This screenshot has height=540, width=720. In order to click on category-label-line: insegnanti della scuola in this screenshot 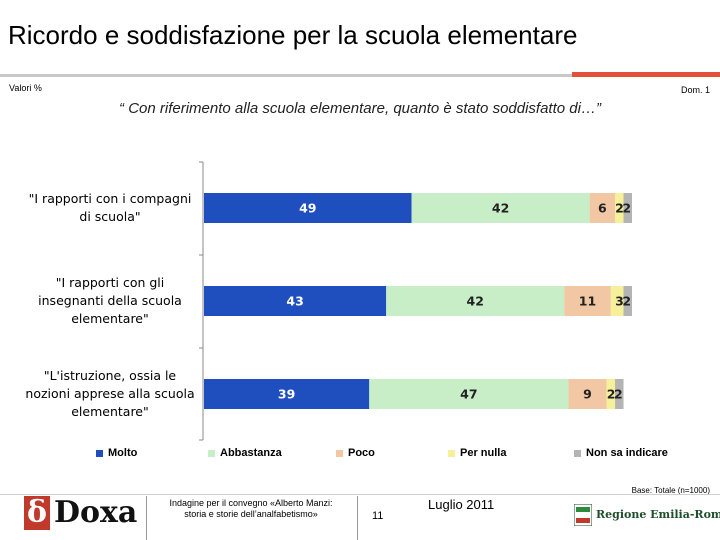, I will do `click(110, 300)`.